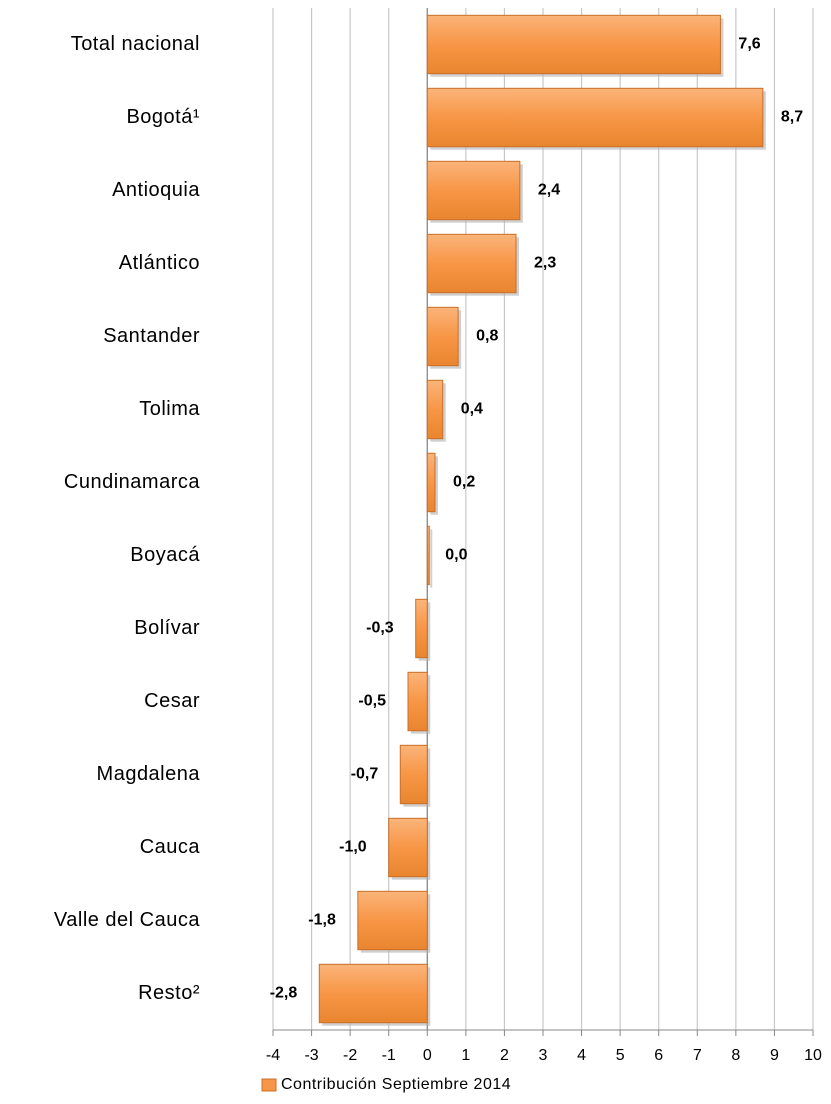 The width and height of the screenshot is (831, 1104). I want to click on x-tick-label: 8, so click(735, 1055).